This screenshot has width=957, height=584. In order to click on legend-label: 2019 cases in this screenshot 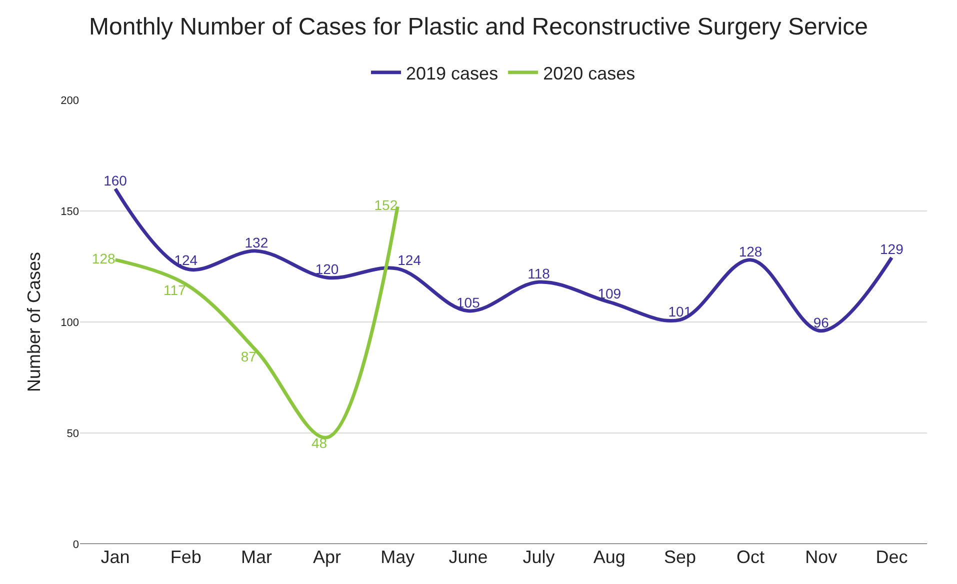, I will do `click(452, 73)`.